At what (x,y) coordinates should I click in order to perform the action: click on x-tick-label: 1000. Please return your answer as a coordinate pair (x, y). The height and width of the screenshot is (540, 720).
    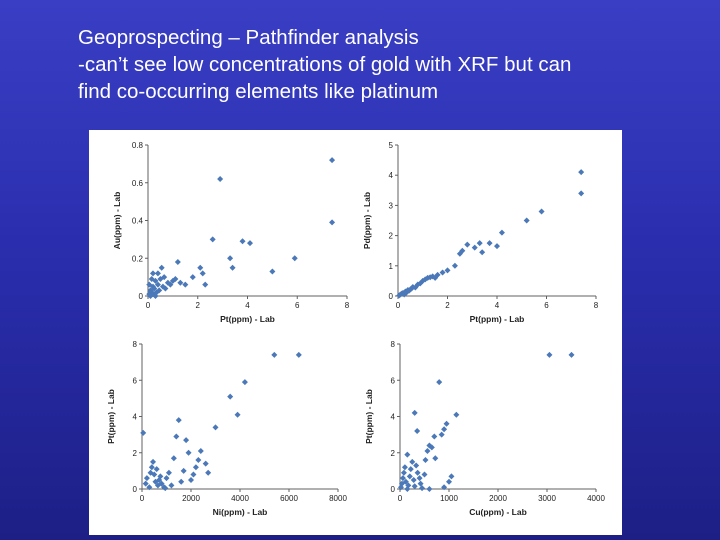
    Looking at the image, I should click on (449, 498).